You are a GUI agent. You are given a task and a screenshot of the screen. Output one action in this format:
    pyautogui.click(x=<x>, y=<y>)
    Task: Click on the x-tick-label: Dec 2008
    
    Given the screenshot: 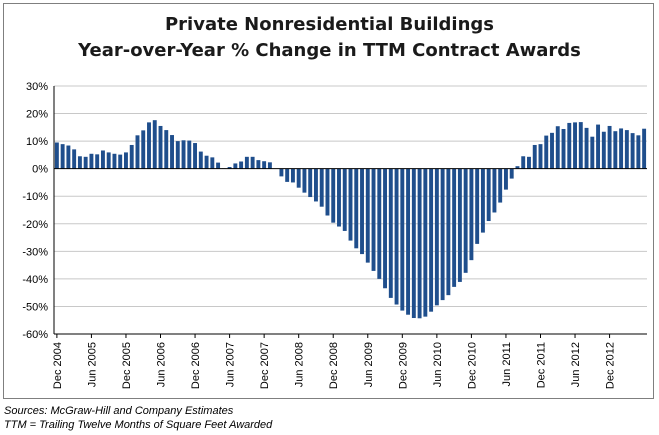 What is the action you would take?
    pyautogui.click(x=334, y=365)
    